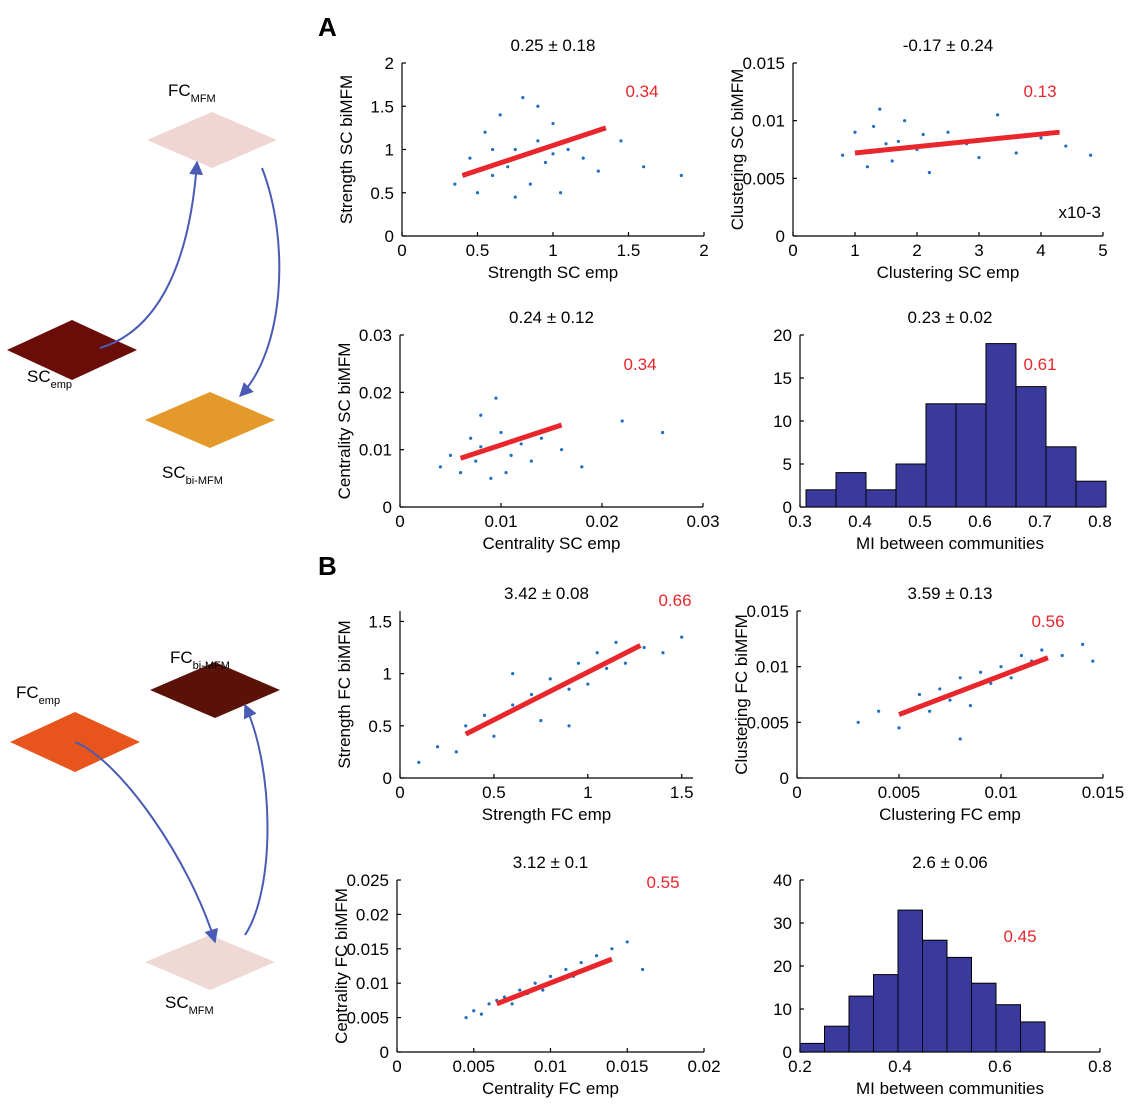 Image resolution: width=1131 pixels, height=1104 pixels. I want to click on panel-label: B, so click(327, 566).